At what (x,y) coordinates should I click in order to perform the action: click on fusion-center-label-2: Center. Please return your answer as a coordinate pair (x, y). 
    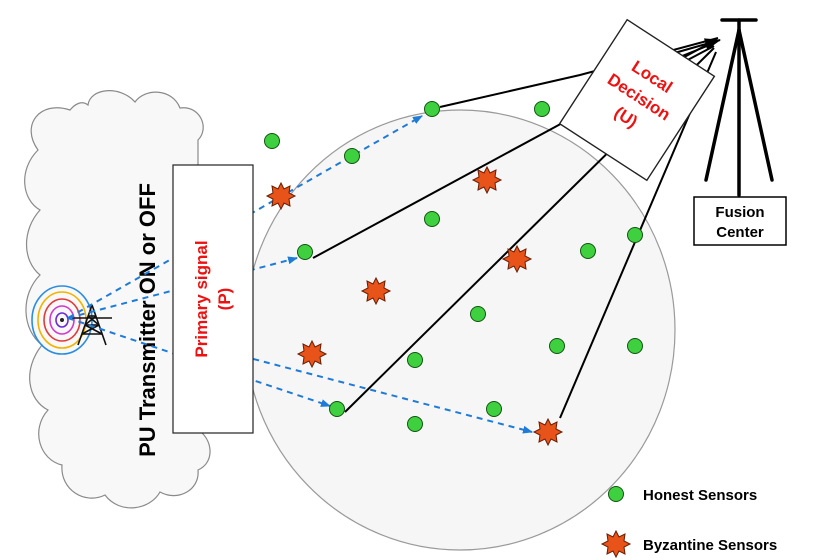
    Looking at the image, I should click on (740, 232).